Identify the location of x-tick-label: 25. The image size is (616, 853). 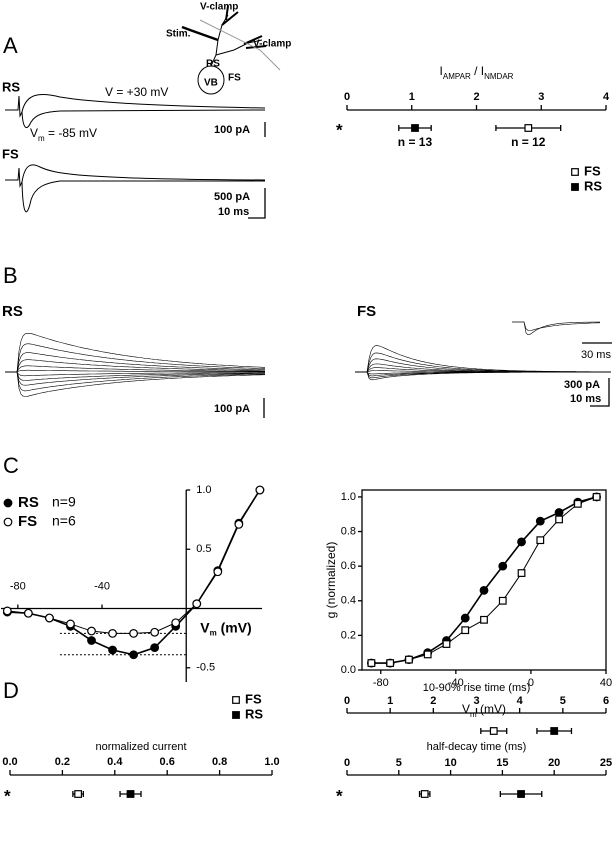
(606, 763).